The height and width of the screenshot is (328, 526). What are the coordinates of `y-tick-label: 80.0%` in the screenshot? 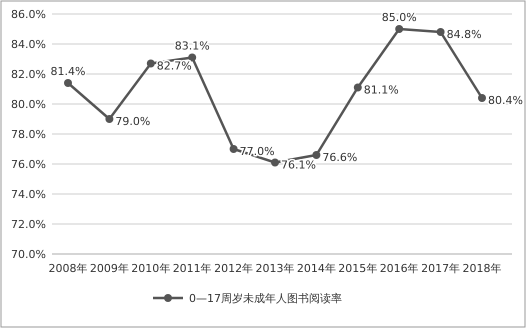 It's located at (28, 104).